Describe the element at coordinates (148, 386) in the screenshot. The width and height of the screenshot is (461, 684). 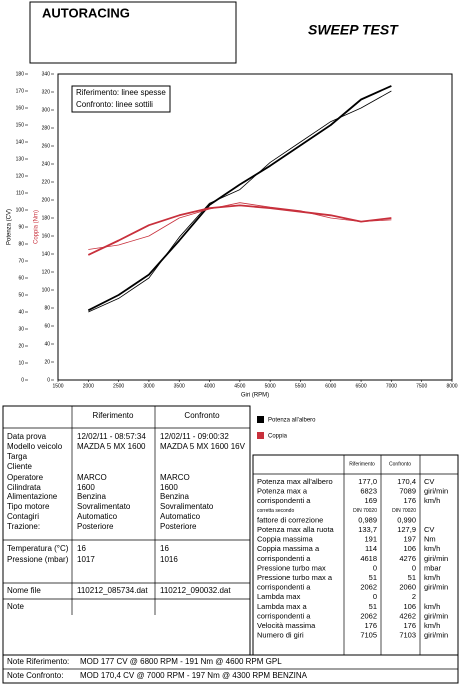
I see `x-tick-label: 3000` at that location.